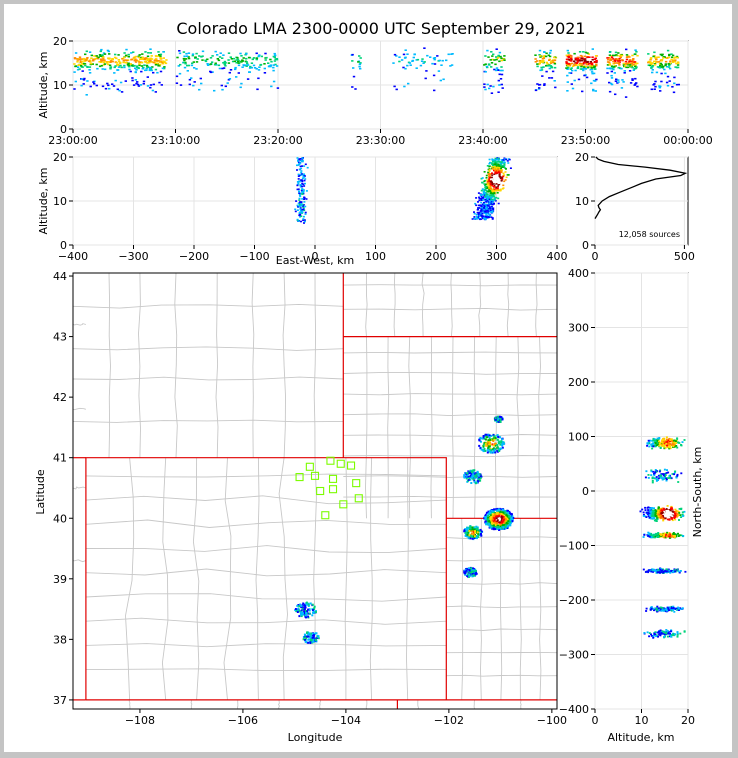  I want to click on y-tick-label: −300, so click(574, 655).